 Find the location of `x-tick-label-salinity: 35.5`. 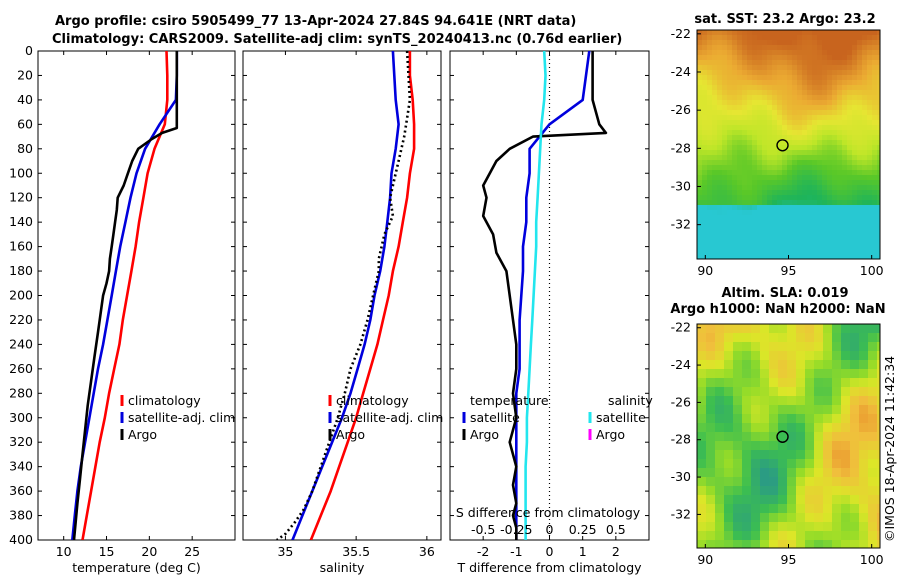

x-tick-label-salinity: 35.5 is located at coordinates (356, 551).